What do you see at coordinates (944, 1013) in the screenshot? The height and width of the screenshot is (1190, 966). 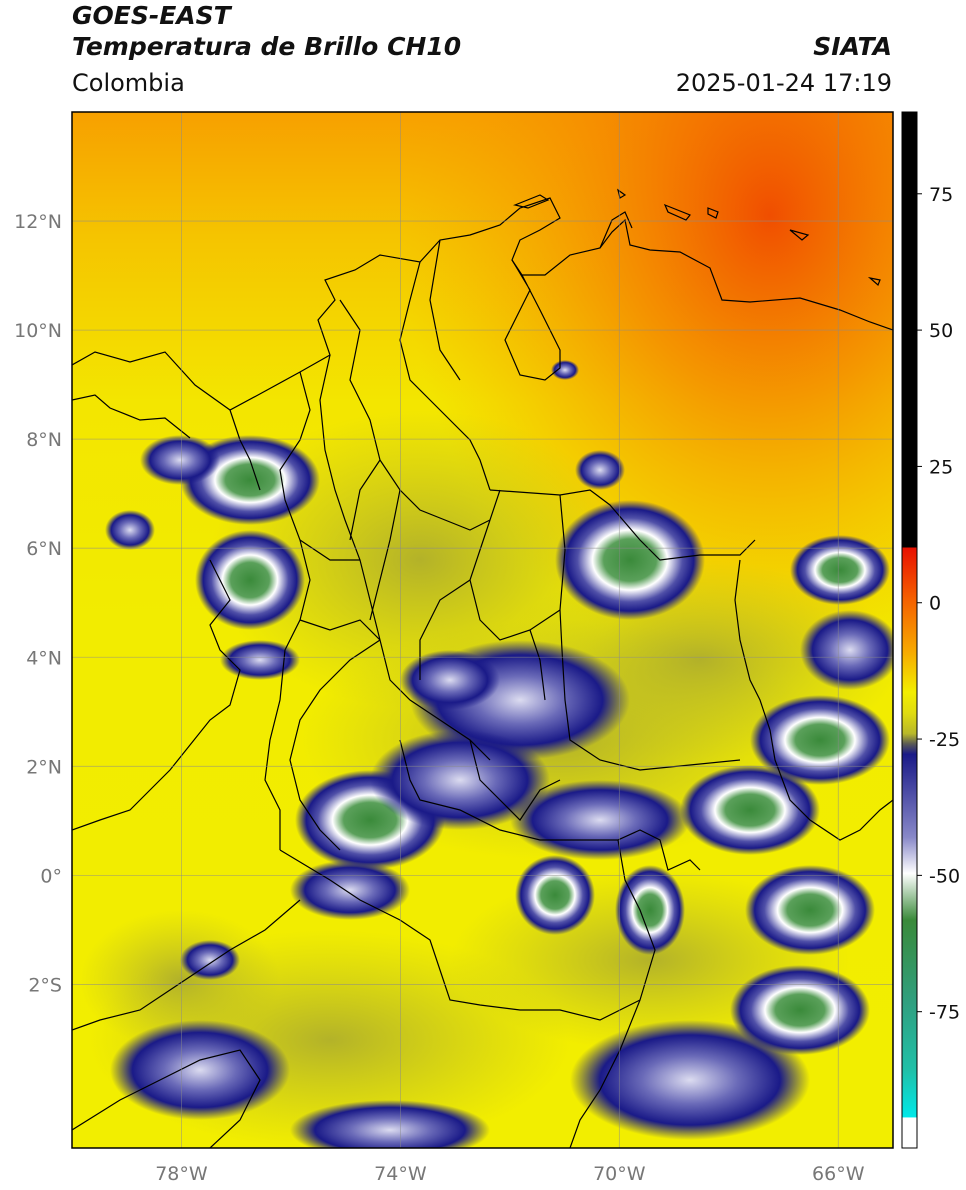 I see `colorbar-tick-label: -75` at bounding box center [944, 1013].